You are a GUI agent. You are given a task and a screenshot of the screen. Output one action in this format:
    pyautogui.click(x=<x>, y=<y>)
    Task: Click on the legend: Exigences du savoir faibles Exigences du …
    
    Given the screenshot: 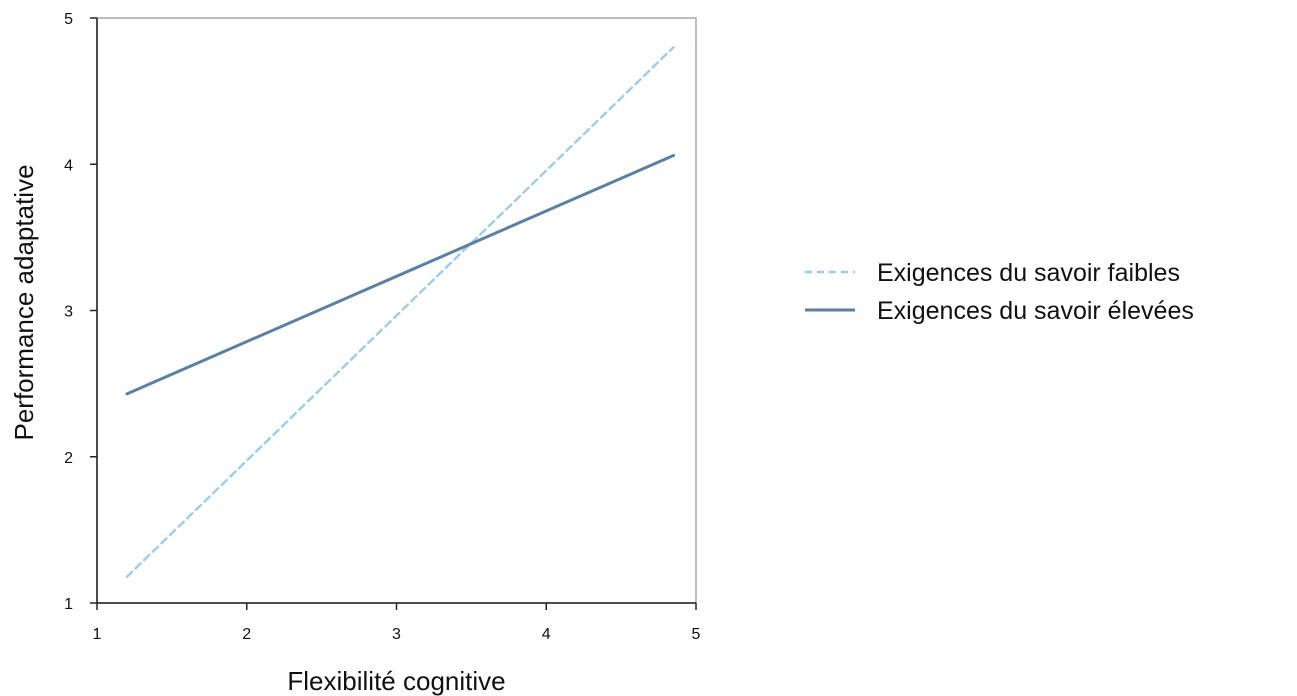 What is the action you would take?
    pyautogui.click(x=999, y=292)
    